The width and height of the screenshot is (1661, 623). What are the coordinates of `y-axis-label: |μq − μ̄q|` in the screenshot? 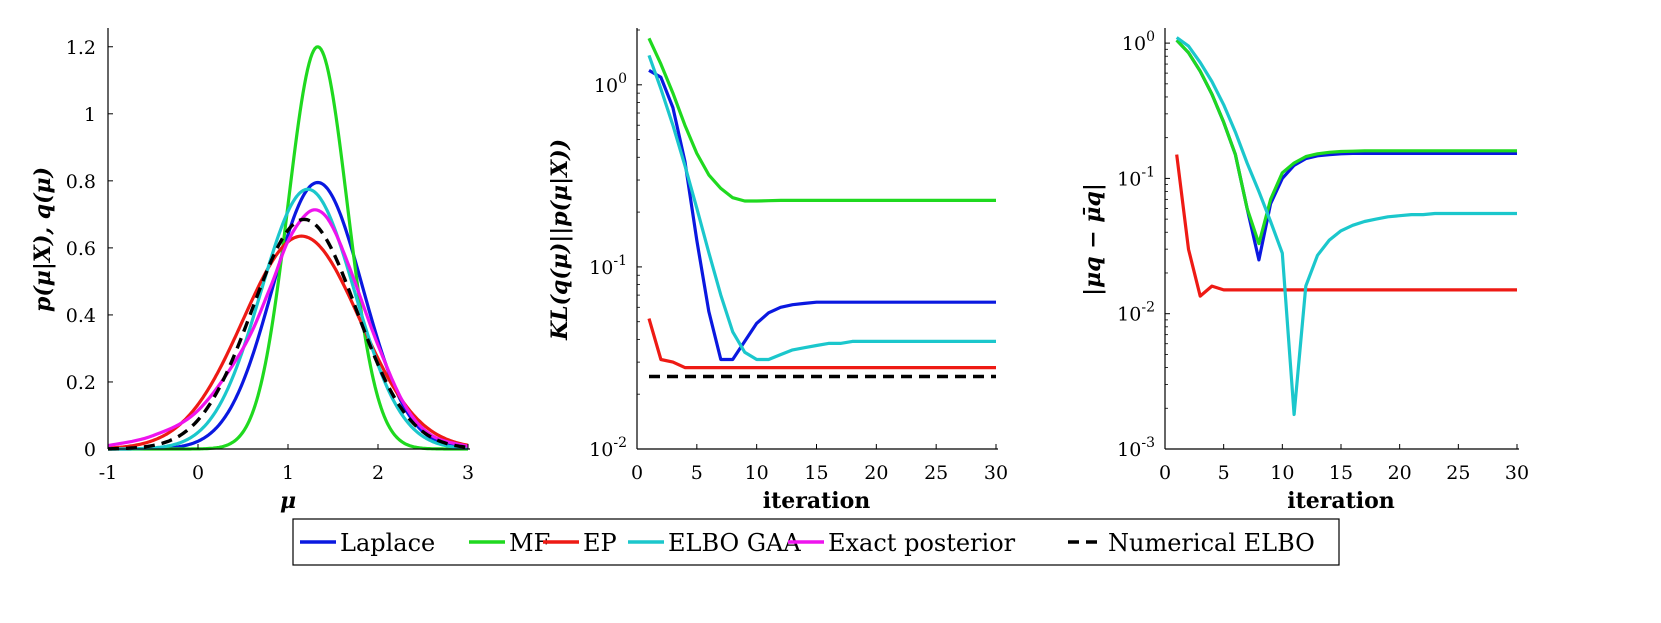 It's located at (1093, 239).